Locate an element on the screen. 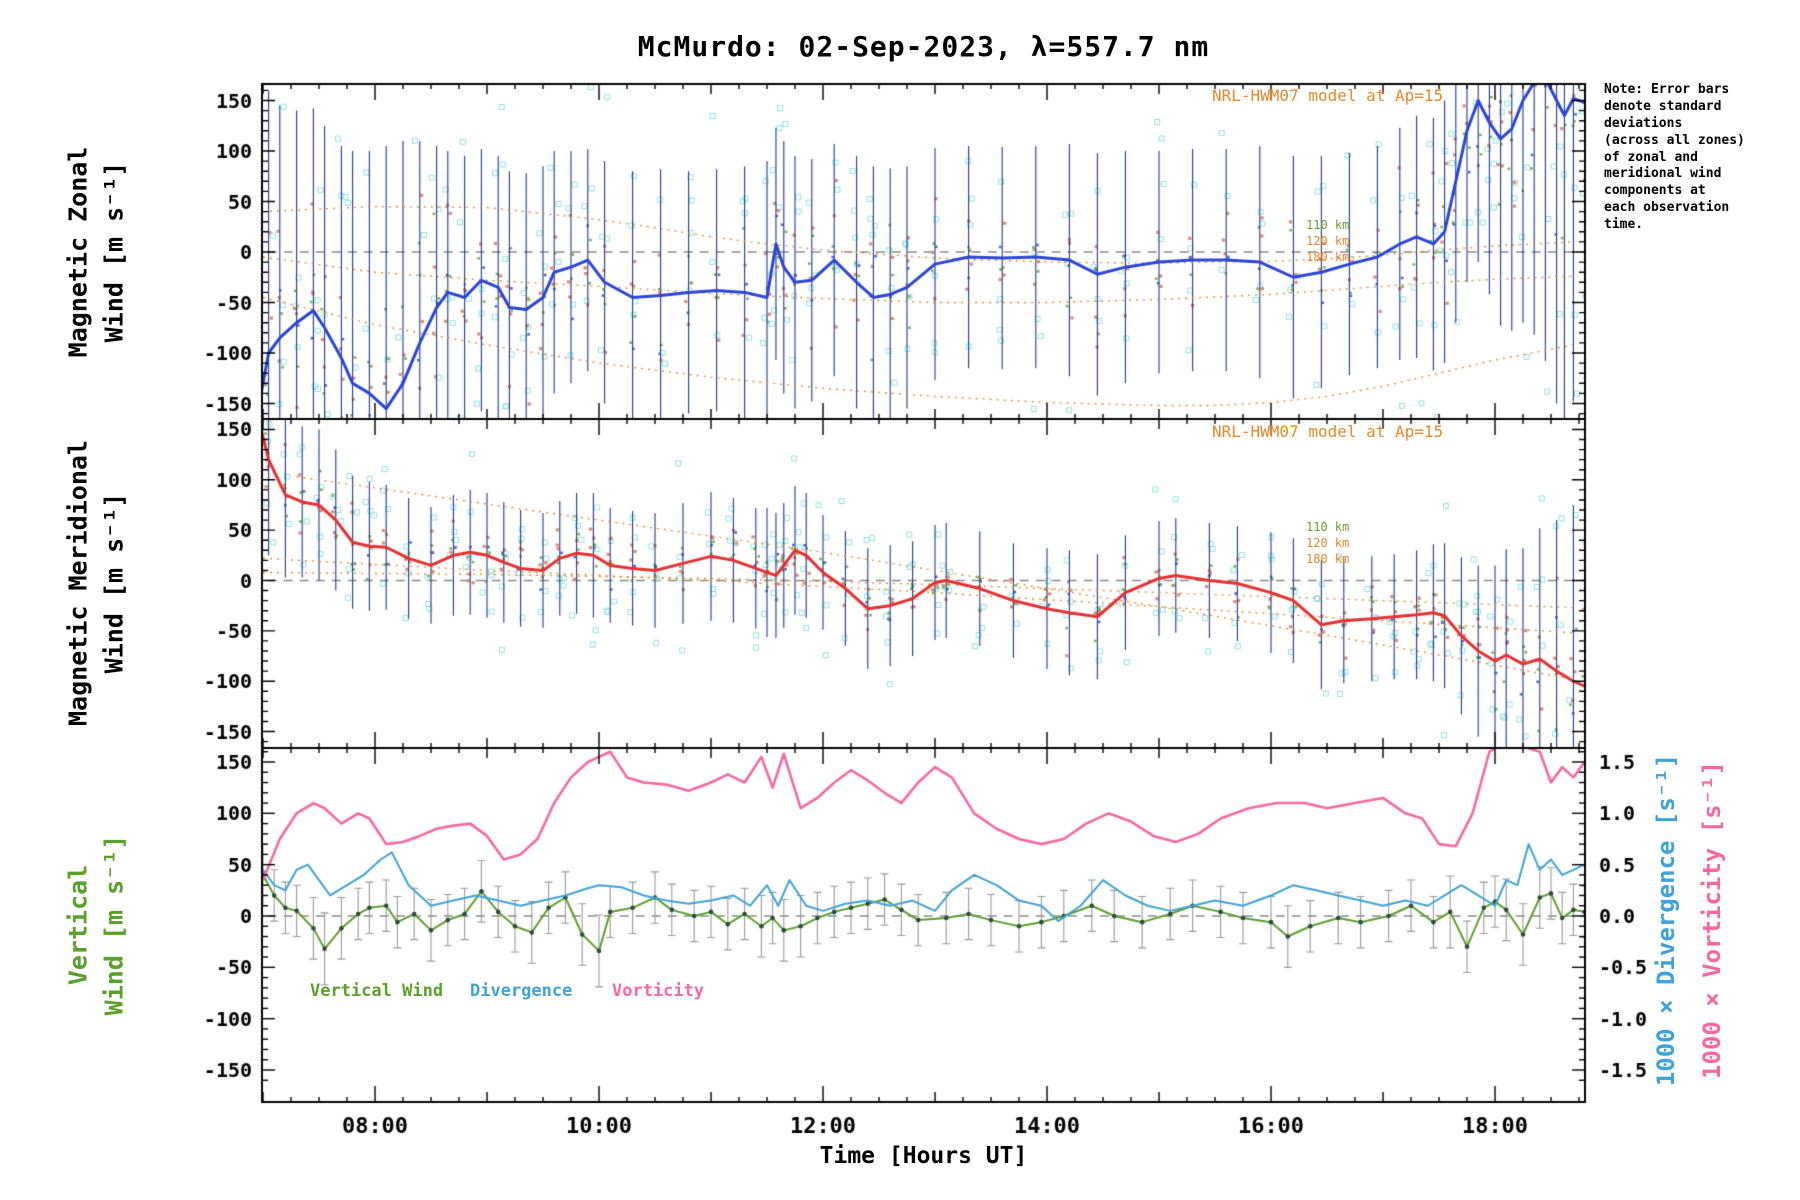  legend-vertical-wind: Vertical Wind is located at coordinates (377, 991).